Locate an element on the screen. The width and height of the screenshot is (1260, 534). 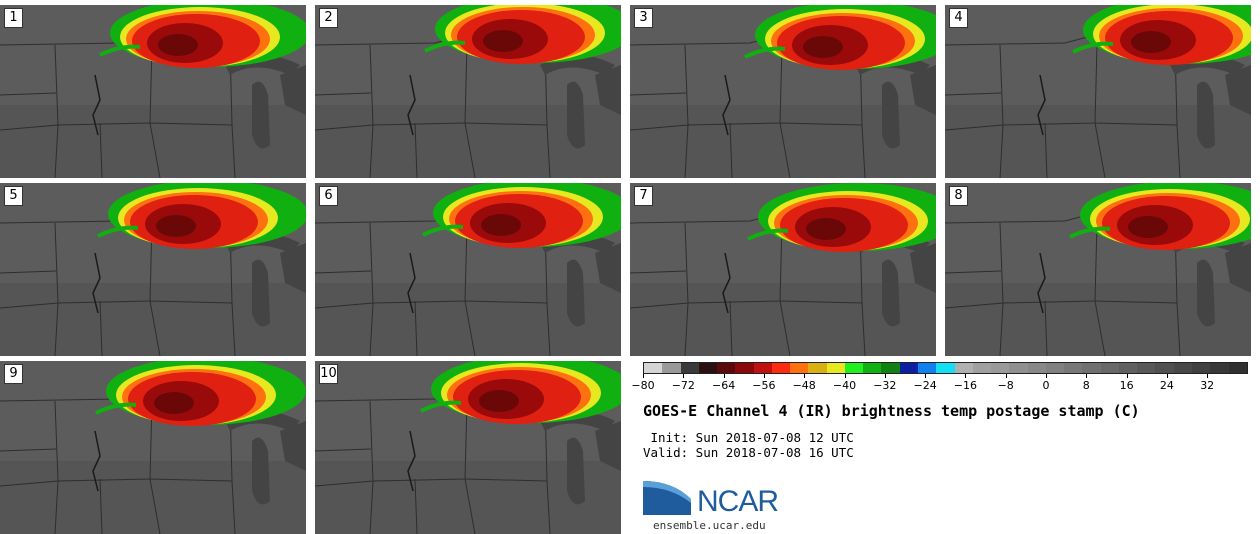
panel-number: 5 is located at coordinates (13, 196).